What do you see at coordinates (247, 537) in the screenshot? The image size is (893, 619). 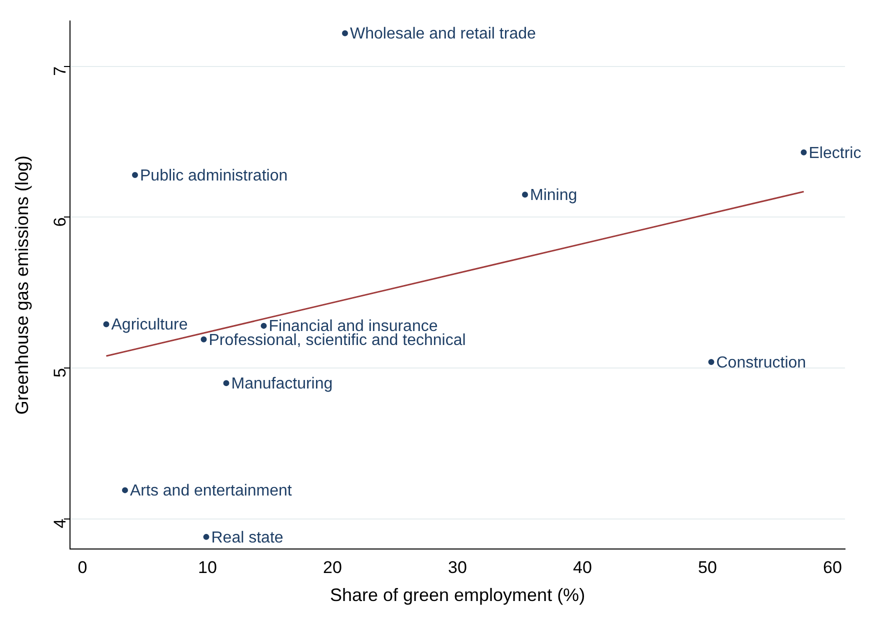 I see `series-label: Real state` at bounding box center [247, 537].